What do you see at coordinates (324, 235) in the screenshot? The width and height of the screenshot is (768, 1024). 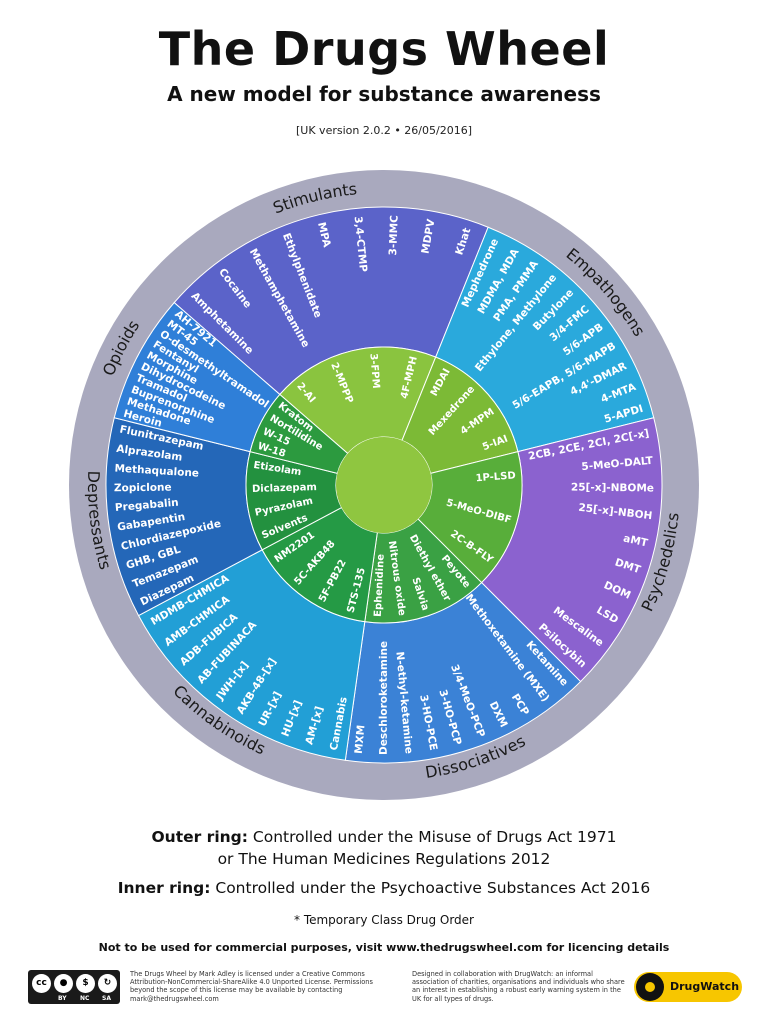 I see `drug-label: MPA` at bounding box center [324, 235].